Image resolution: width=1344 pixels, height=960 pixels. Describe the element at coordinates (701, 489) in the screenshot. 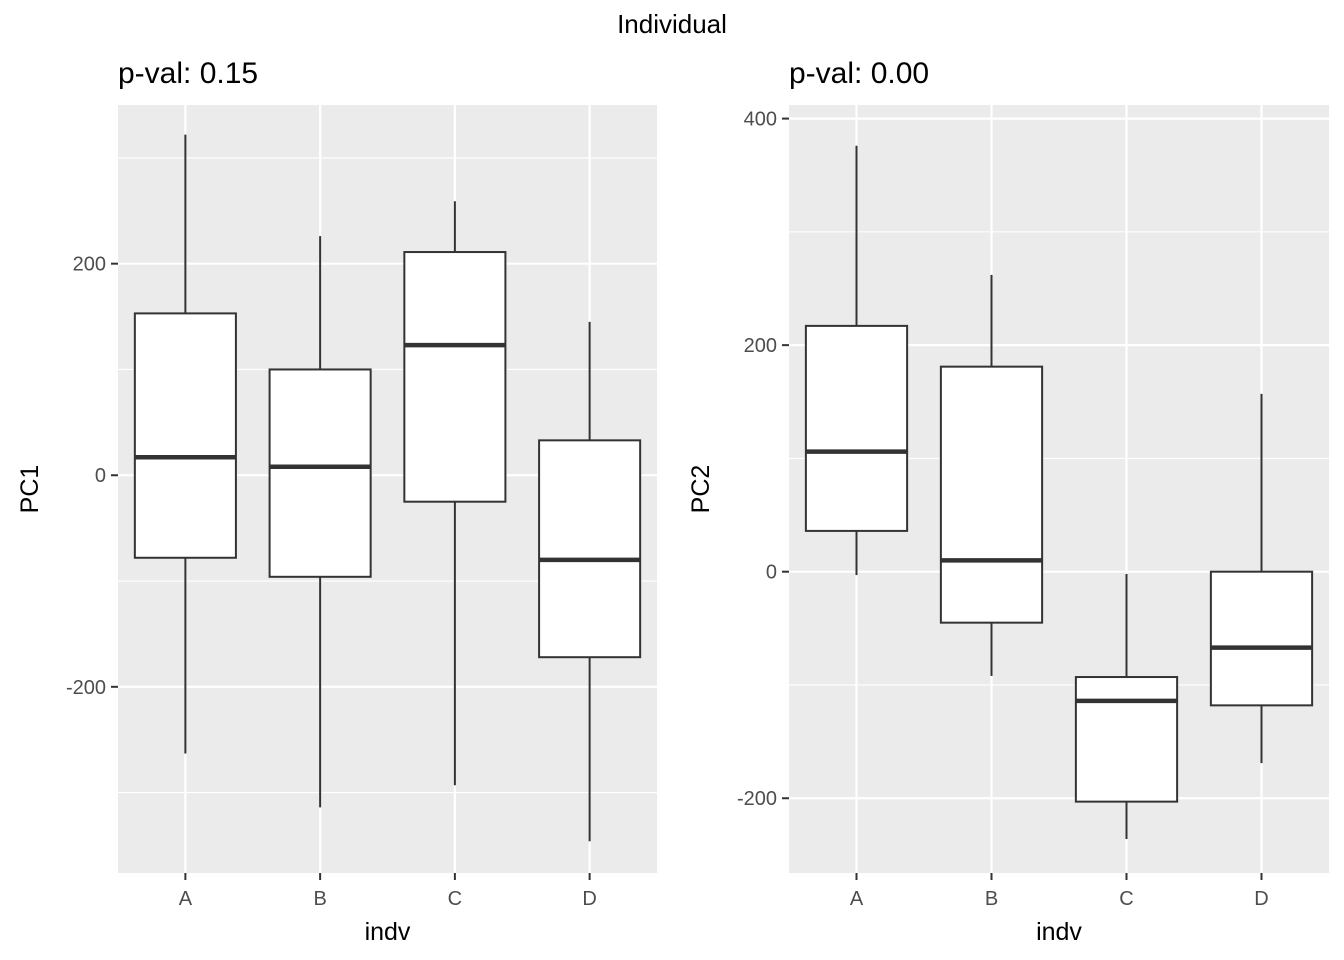

I see `y-axis-label: PC2` at that location.